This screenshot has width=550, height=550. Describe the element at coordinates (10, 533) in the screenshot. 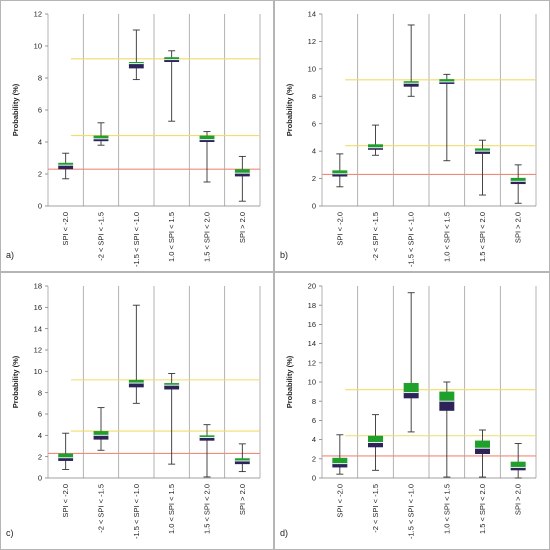

I see `panel-label: c)` at that location.